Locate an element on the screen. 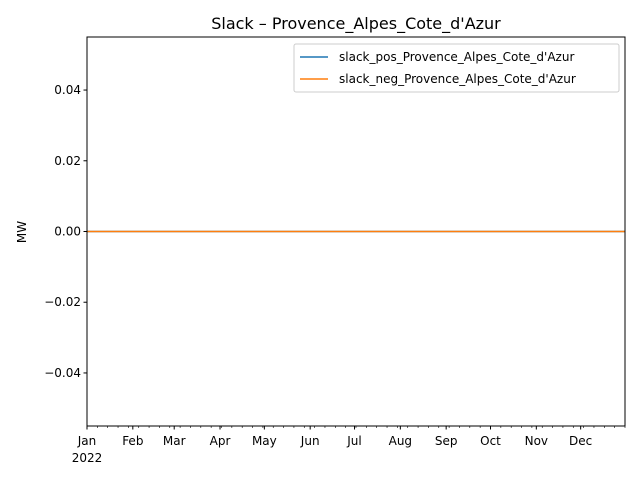 This screenshot has width=640, height=480. x-tick-label: Sep is located at coordinates (446, 441).